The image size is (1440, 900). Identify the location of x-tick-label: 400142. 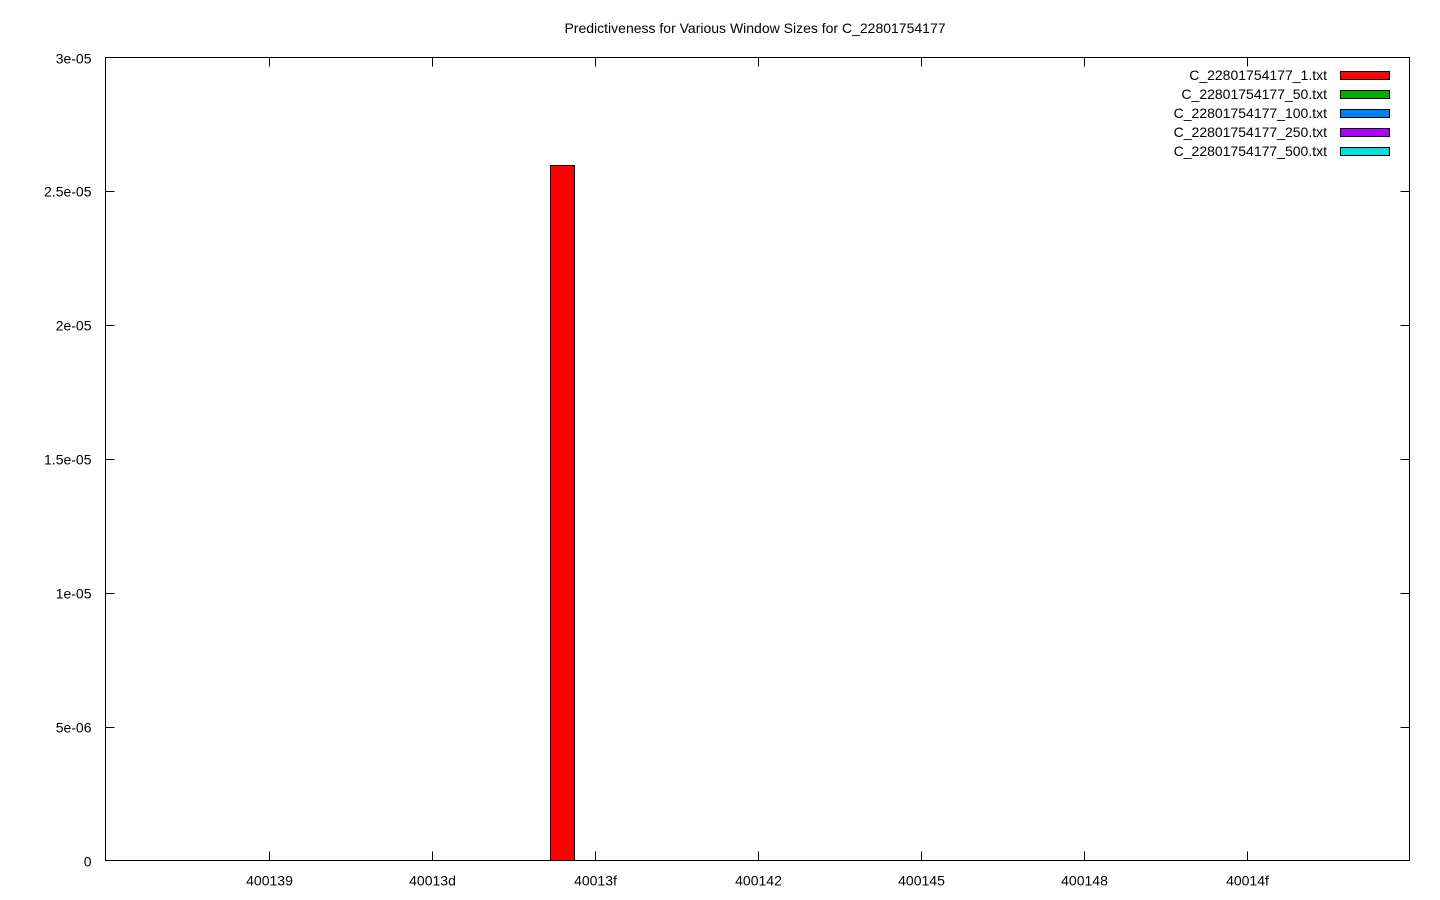
(758, 881).